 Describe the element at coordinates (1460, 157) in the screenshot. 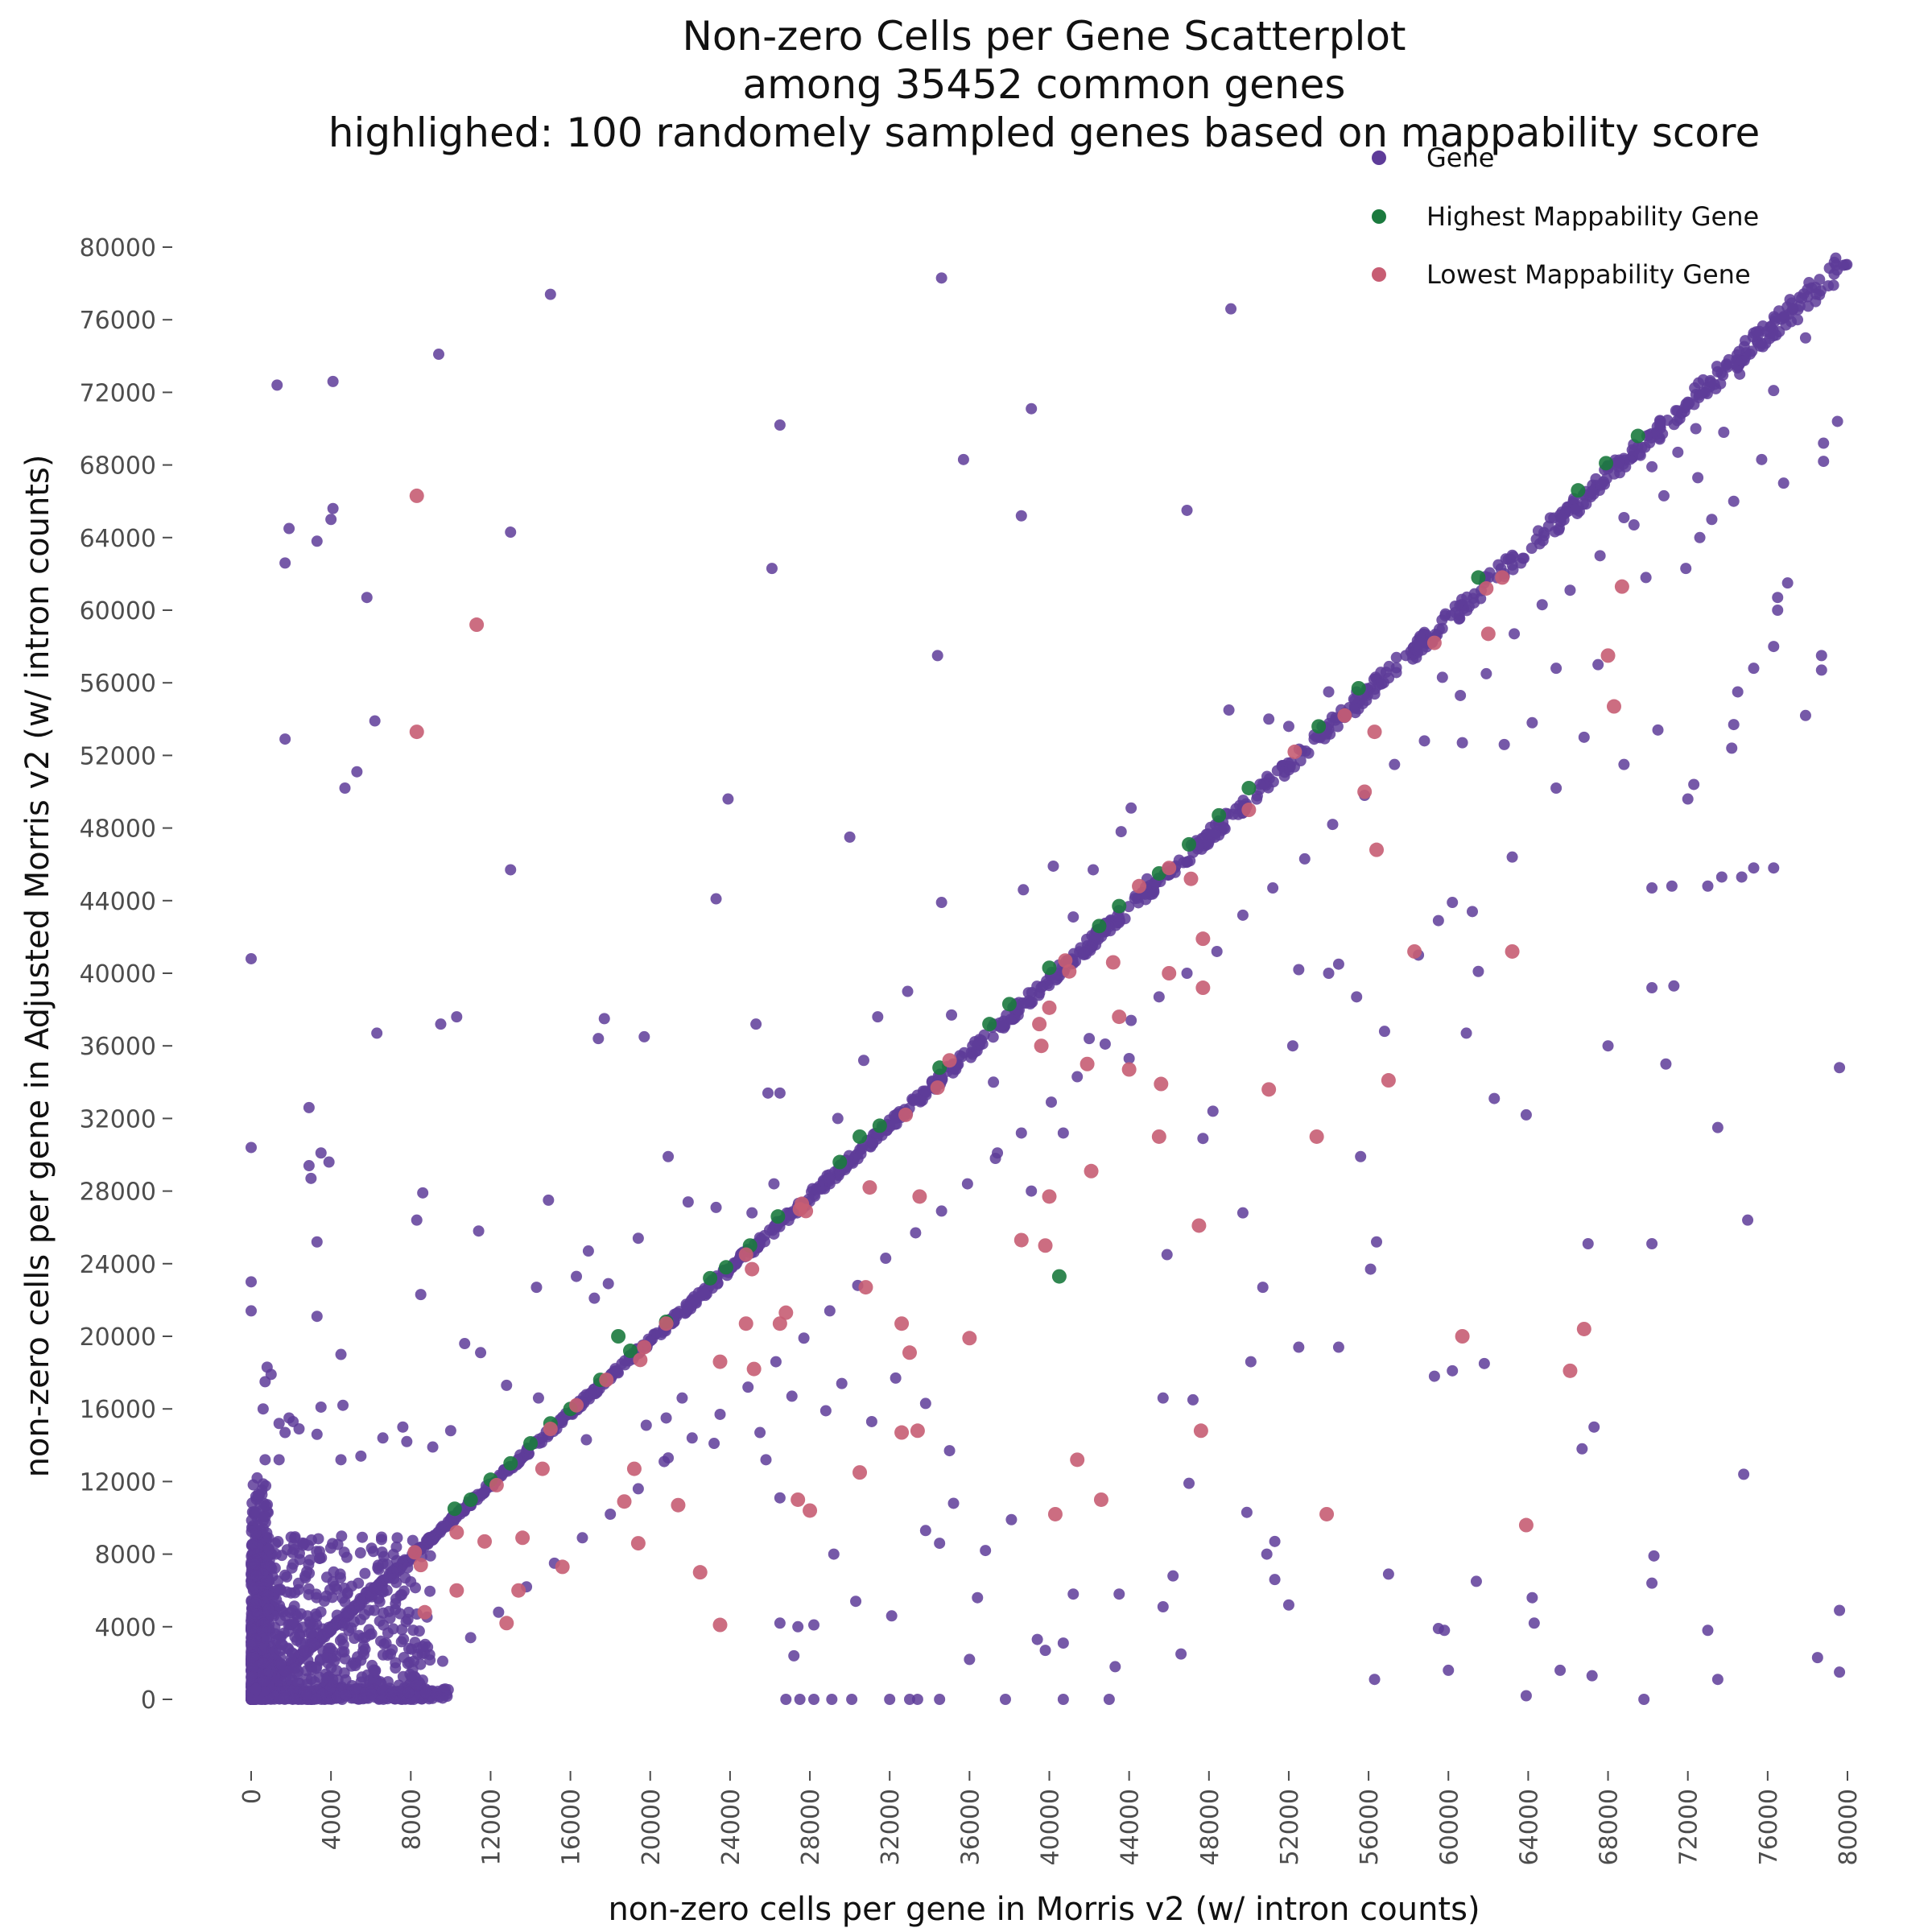

I see `legend-label-gene: Gene` at that location.